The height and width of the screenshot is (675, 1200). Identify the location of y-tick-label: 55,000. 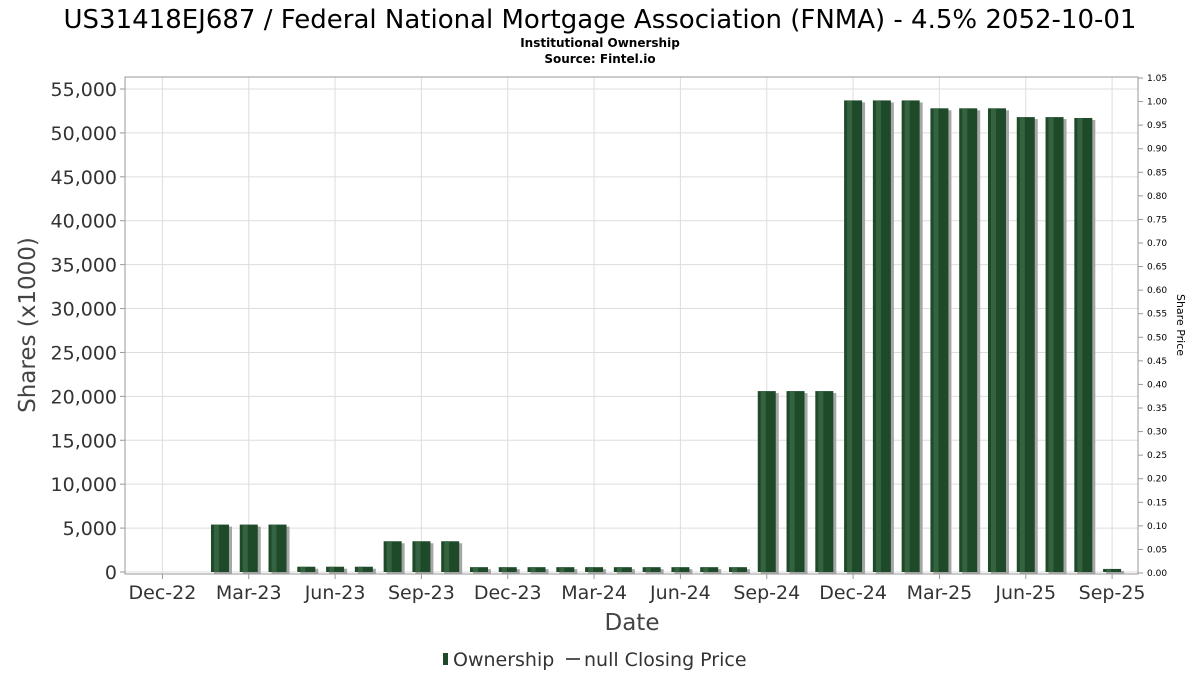
(84, 90).